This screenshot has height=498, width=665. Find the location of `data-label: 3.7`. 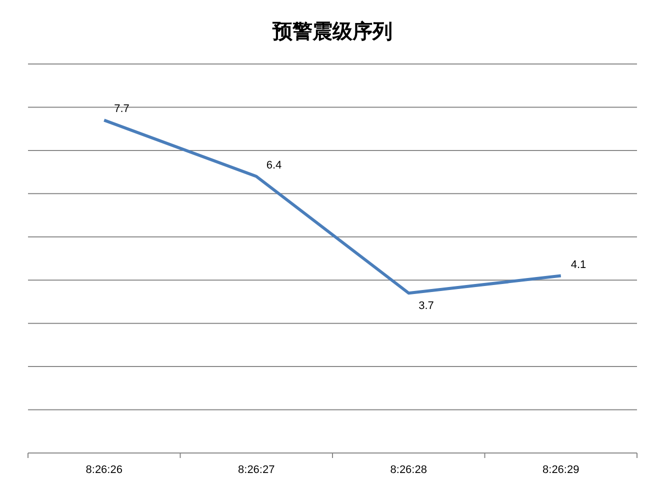

data-label: 3.7 is located at coordinates (426, 306).